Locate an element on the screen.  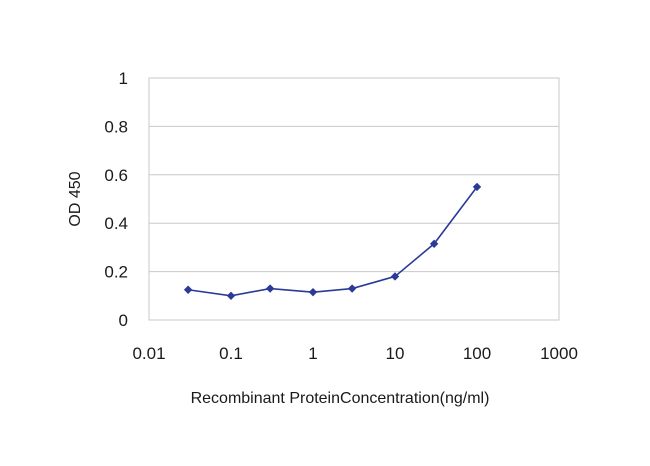
y-tick-label: 1 is located at coordinates (123, 78).